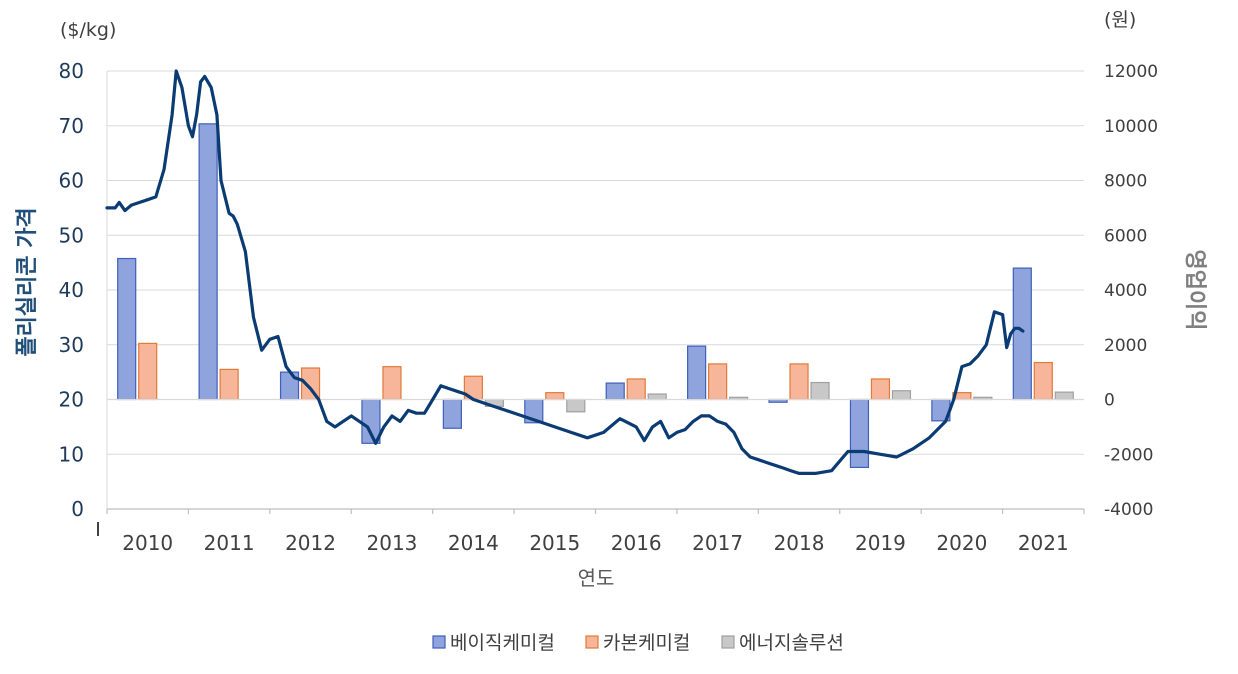  I want to click on x-tick-label: 2014, so click(473, 543).